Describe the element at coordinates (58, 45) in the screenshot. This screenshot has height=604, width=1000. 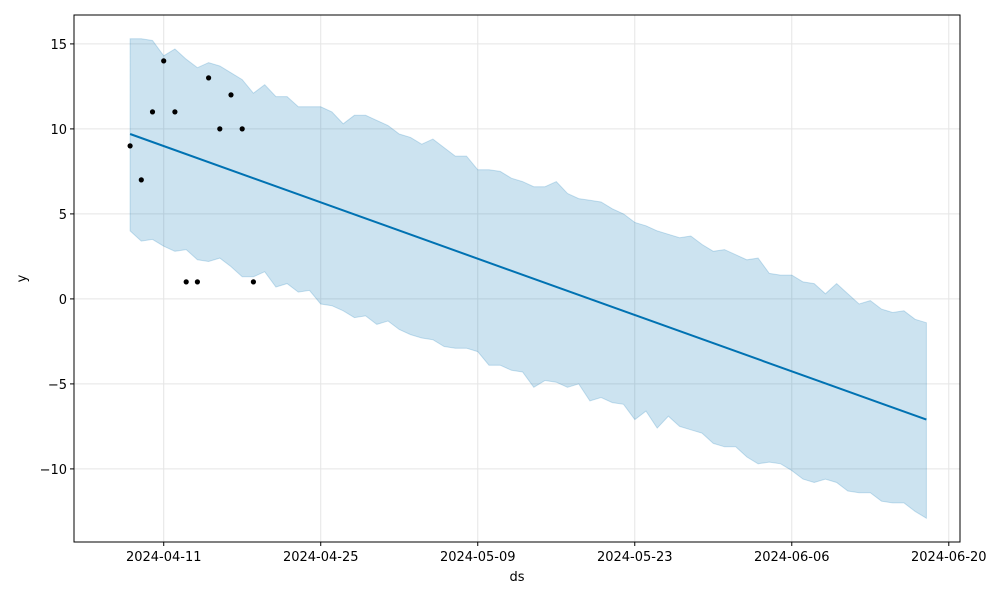
I see `y-tick-label: 15` at that location.